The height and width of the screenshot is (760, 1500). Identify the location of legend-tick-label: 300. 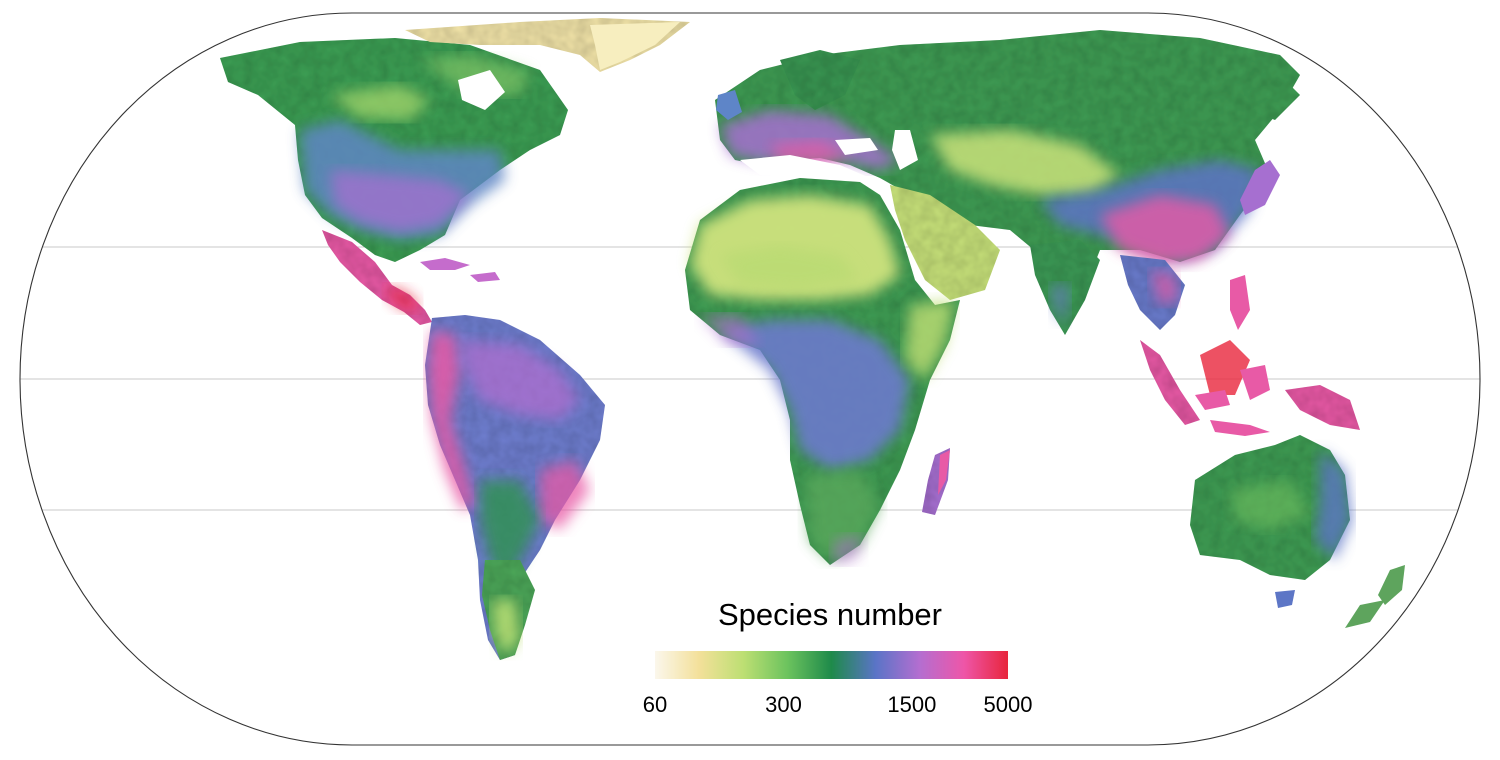
(783, 704).